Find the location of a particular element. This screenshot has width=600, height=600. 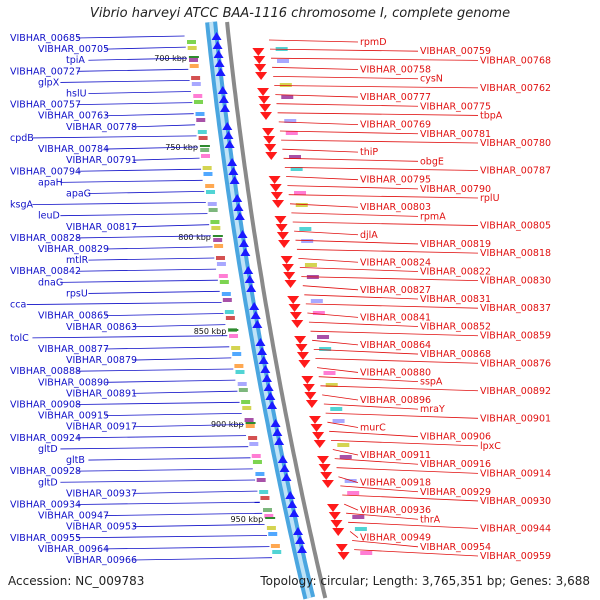

left-gene-label: VIBHAR_00877 is located at coordinates (73, 349).